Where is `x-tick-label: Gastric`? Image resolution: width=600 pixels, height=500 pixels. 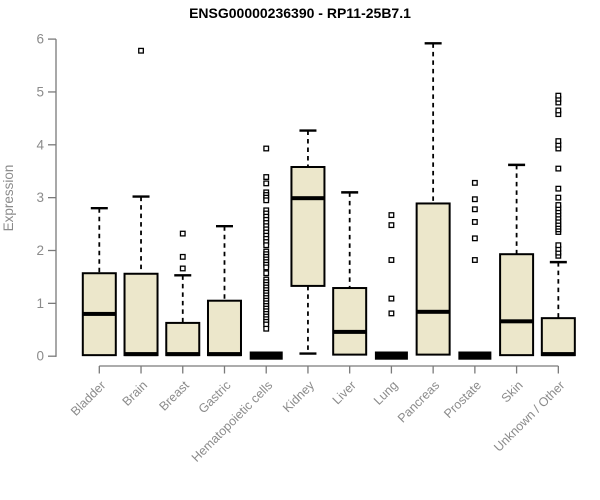
x-tick-label: Gastric is located at coordinates (215, 397).